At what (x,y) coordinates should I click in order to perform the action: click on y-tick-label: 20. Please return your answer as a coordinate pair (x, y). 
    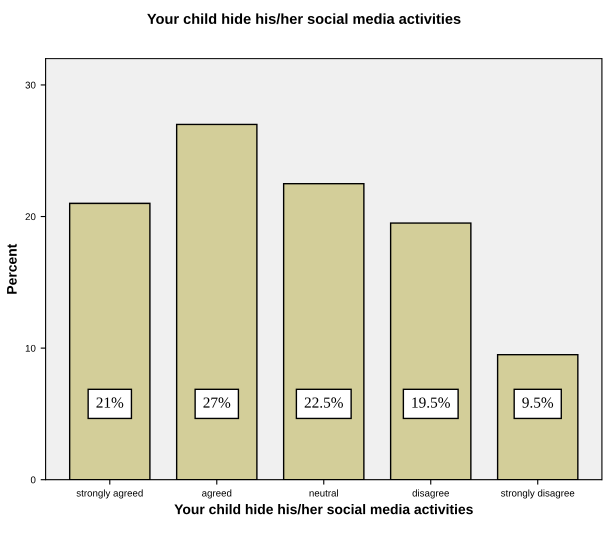
    Looking at the image, I should click on (31, 216).